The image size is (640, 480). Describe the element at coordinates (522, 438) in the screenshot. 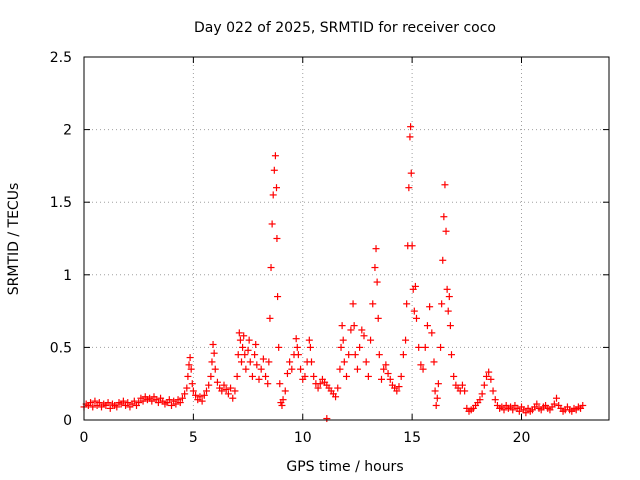

I see `x-tick-label: 20` at that location.